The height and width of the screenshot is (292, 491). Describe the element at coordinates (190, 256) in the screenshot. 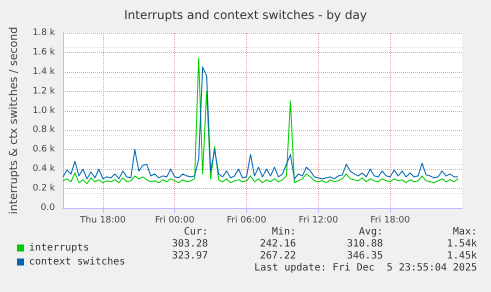

I see `text: 323.97` at that location.